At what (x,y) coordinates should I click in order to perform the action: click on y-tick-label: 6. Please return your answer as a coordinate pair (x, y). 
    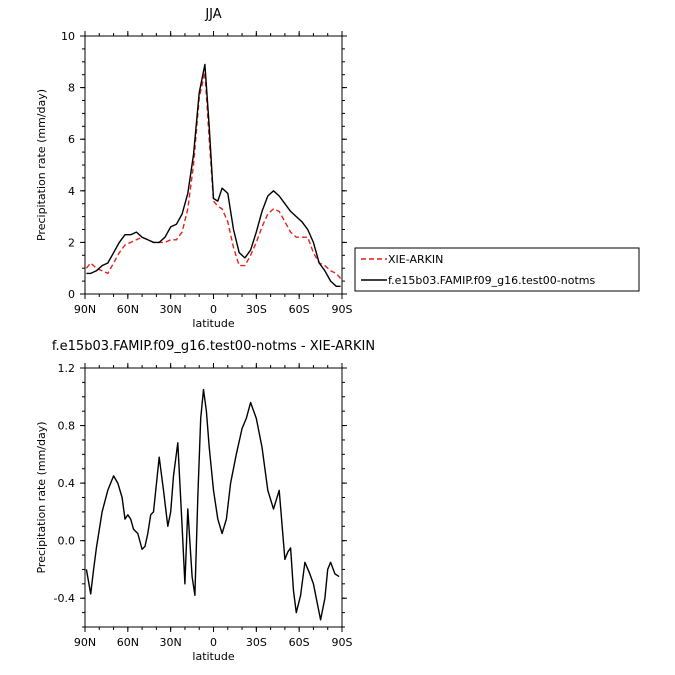
    Looking at the image, I should click on (71, 139).